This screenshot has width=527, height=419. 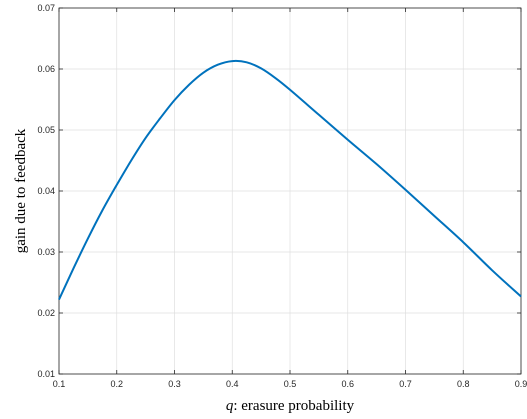 What do you see at coordinates (46, 374) in the screenshot?
I see `y-tick-label: 0.01` at bounding box center [46, 374].